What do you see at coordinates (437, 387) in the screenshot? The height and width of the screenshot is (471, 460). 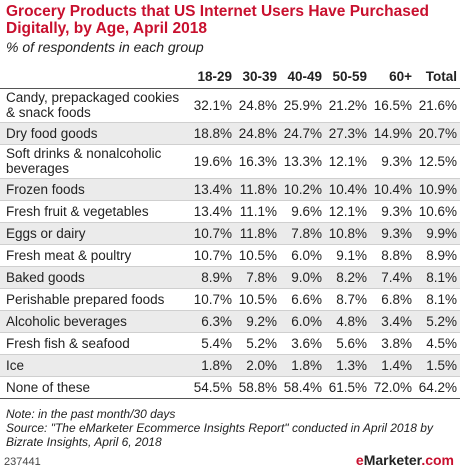 I see `data-cell: 64.2%` at bounding box center [437, 387].